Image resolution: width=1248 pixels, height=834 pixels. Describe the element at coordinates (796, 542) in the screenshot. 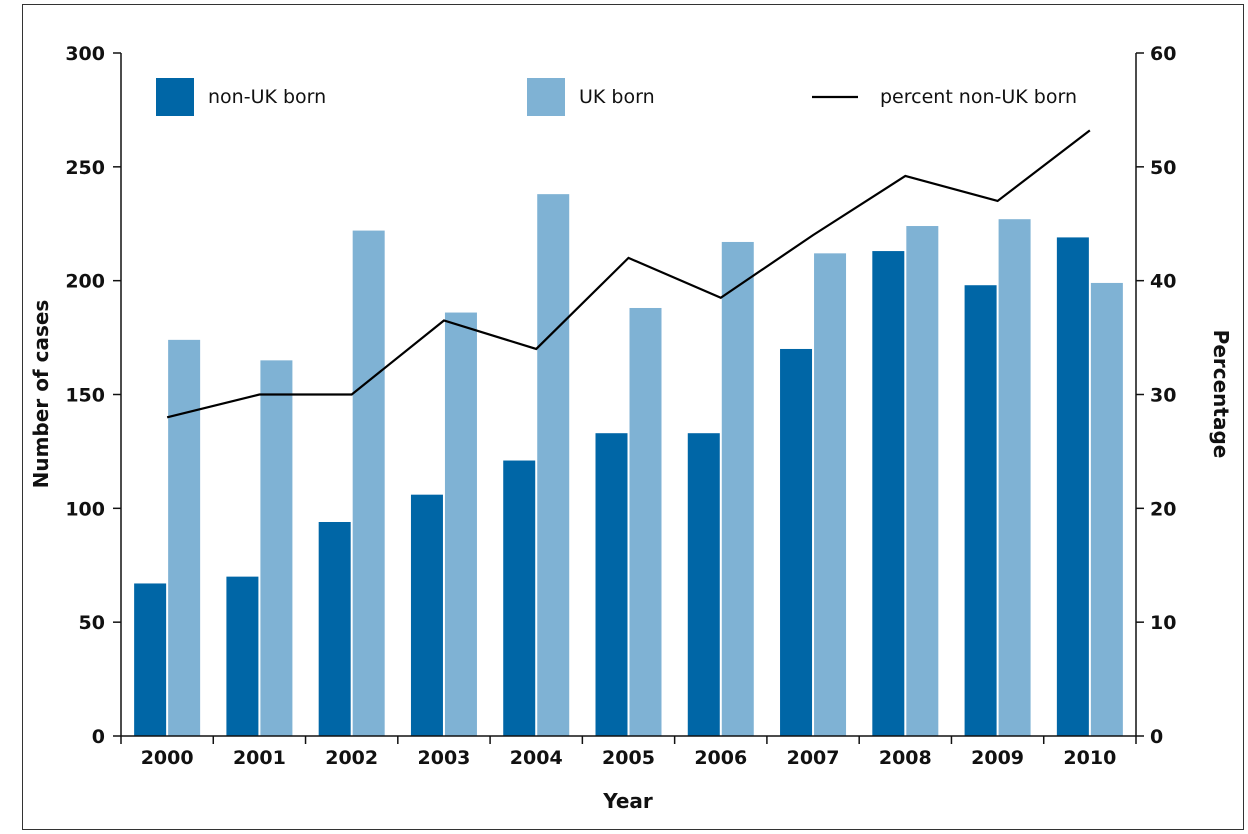

I see `bar-non-uk-born-2007` at that location.